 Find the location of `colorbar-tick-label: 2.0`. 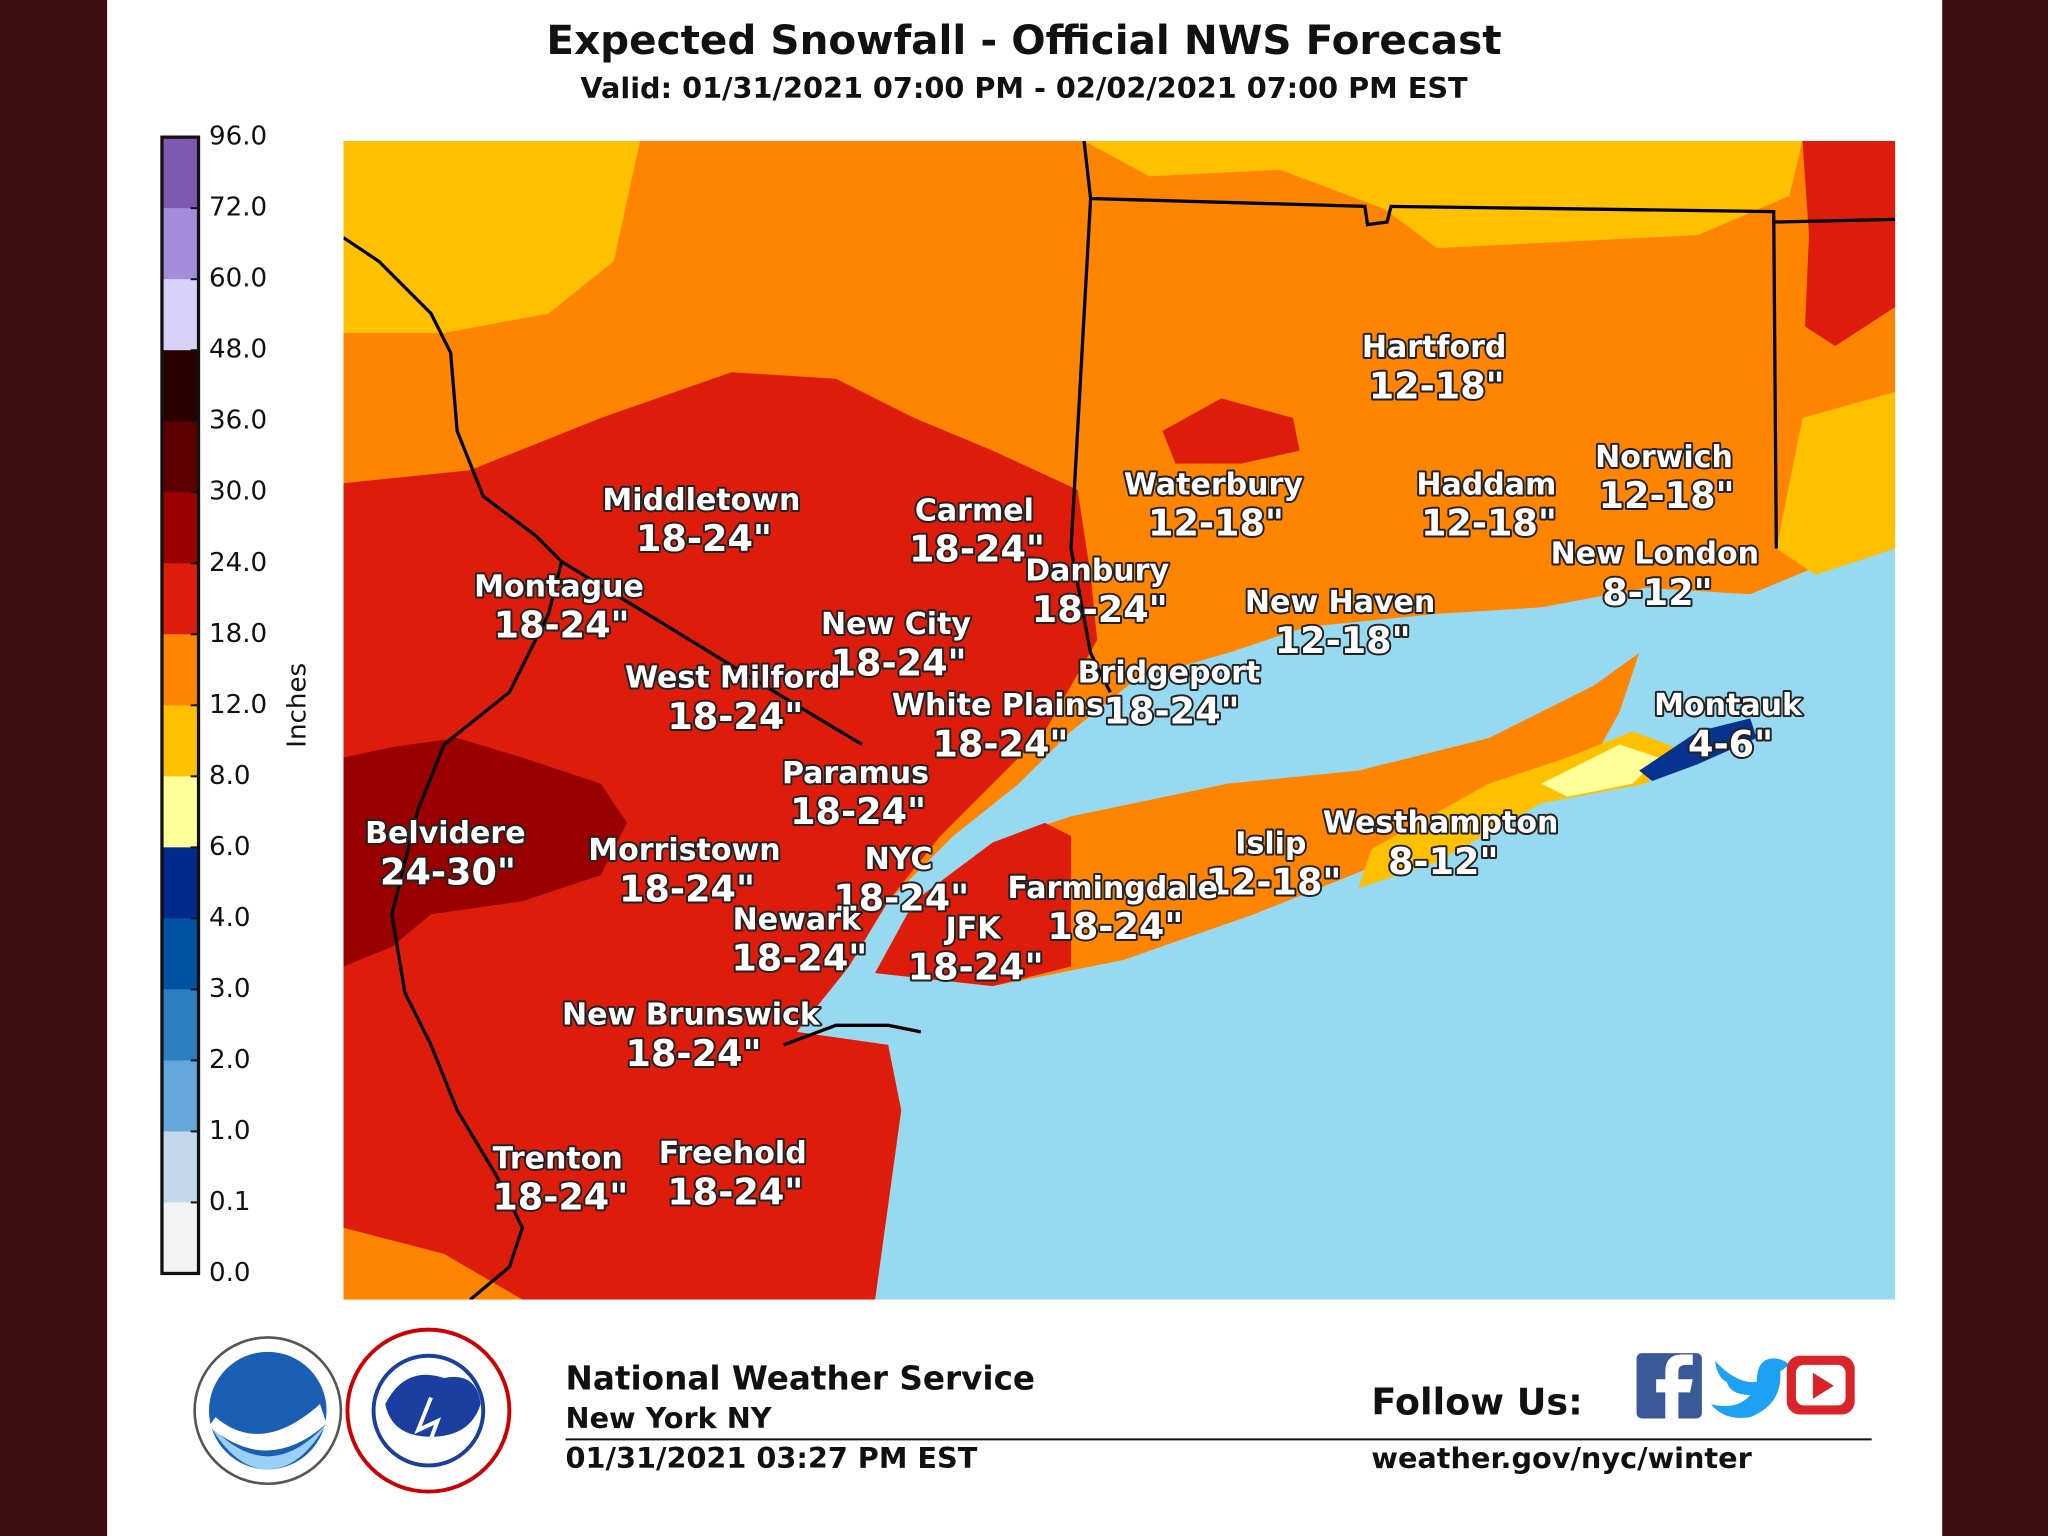

colorbar-tick-label: 2.0 is located at coordinates (230, 1060).